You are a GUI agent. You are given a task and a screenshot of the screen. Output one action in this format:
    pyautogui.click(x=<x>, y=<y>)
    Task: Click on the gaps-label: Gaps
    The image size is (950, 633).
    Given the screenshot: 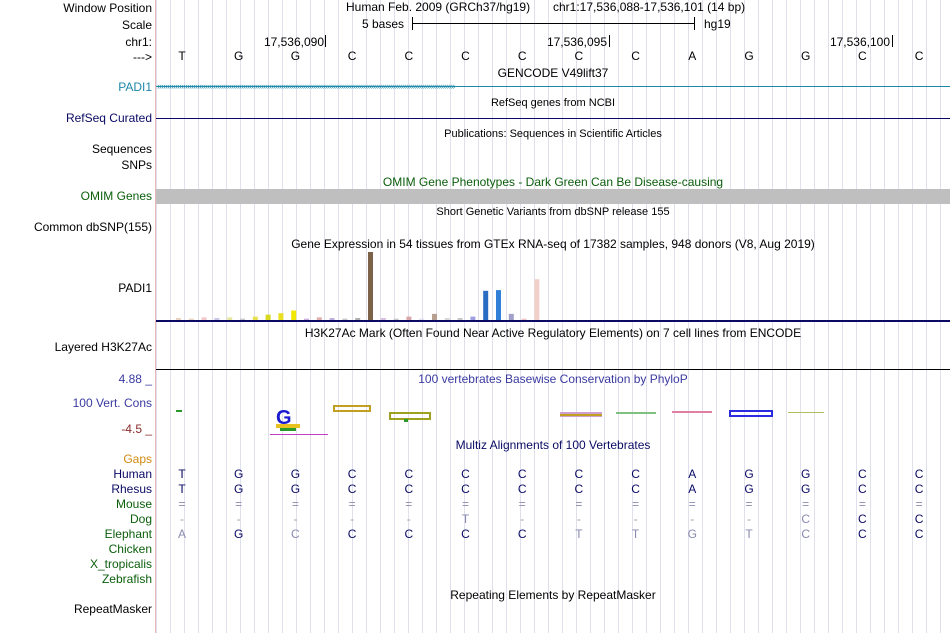 What is the action you would take?
    pyautogui.click(x=137, y=459)
    